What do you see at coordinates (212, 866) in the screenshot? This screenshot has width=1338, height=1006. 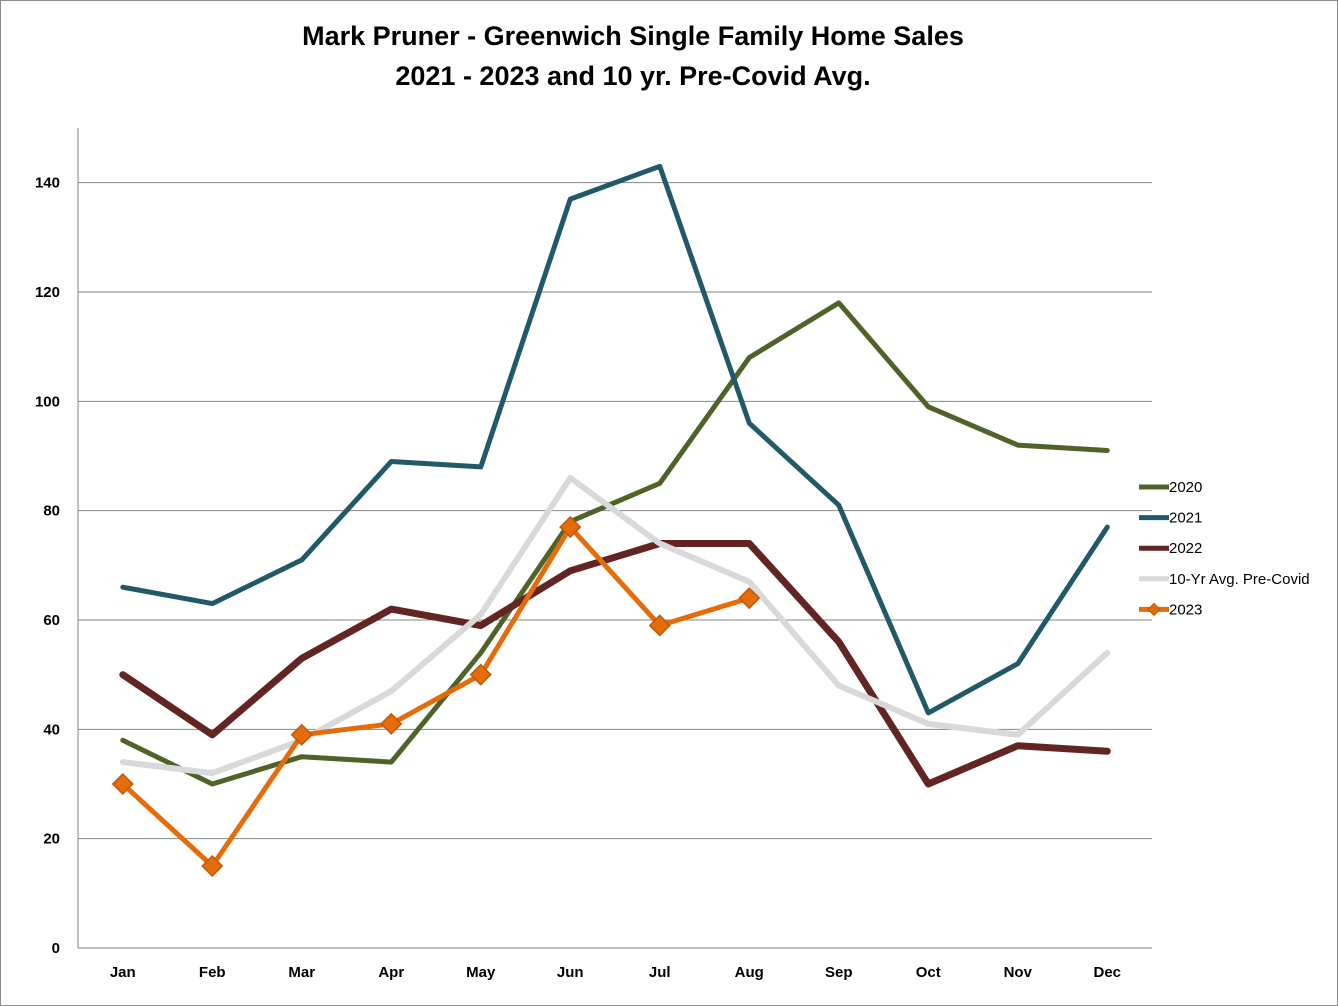 I see `data-point-2023-feb` at bounding box center [212, 866].